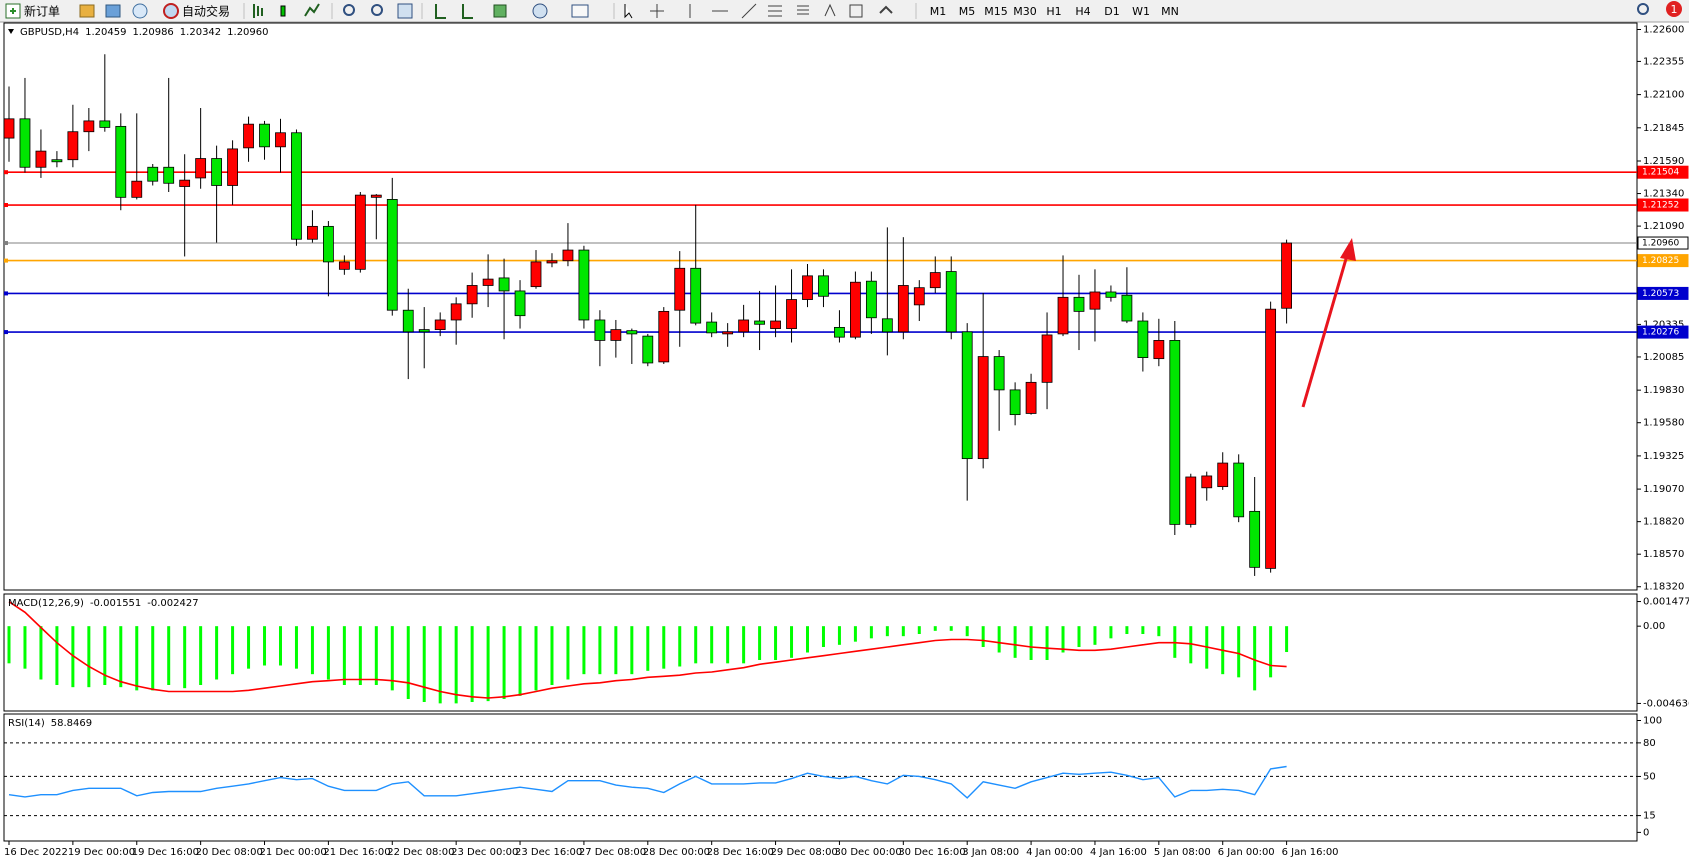 This screenshot has width=1689, height=861. What do you see at coordinates (676, 852) in the screenshot?
I see `x-tick-label: 28 Dec 00:00` at bounding box center [676, 852].